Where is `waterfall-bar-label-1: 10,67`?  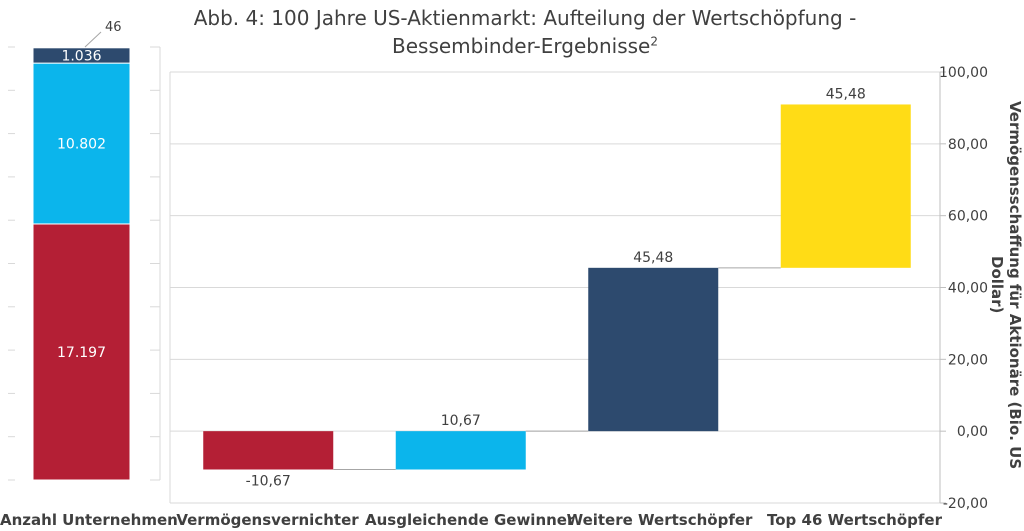 waterfall-bar-label-1: 10,67 is located at coordinates (461, 421).